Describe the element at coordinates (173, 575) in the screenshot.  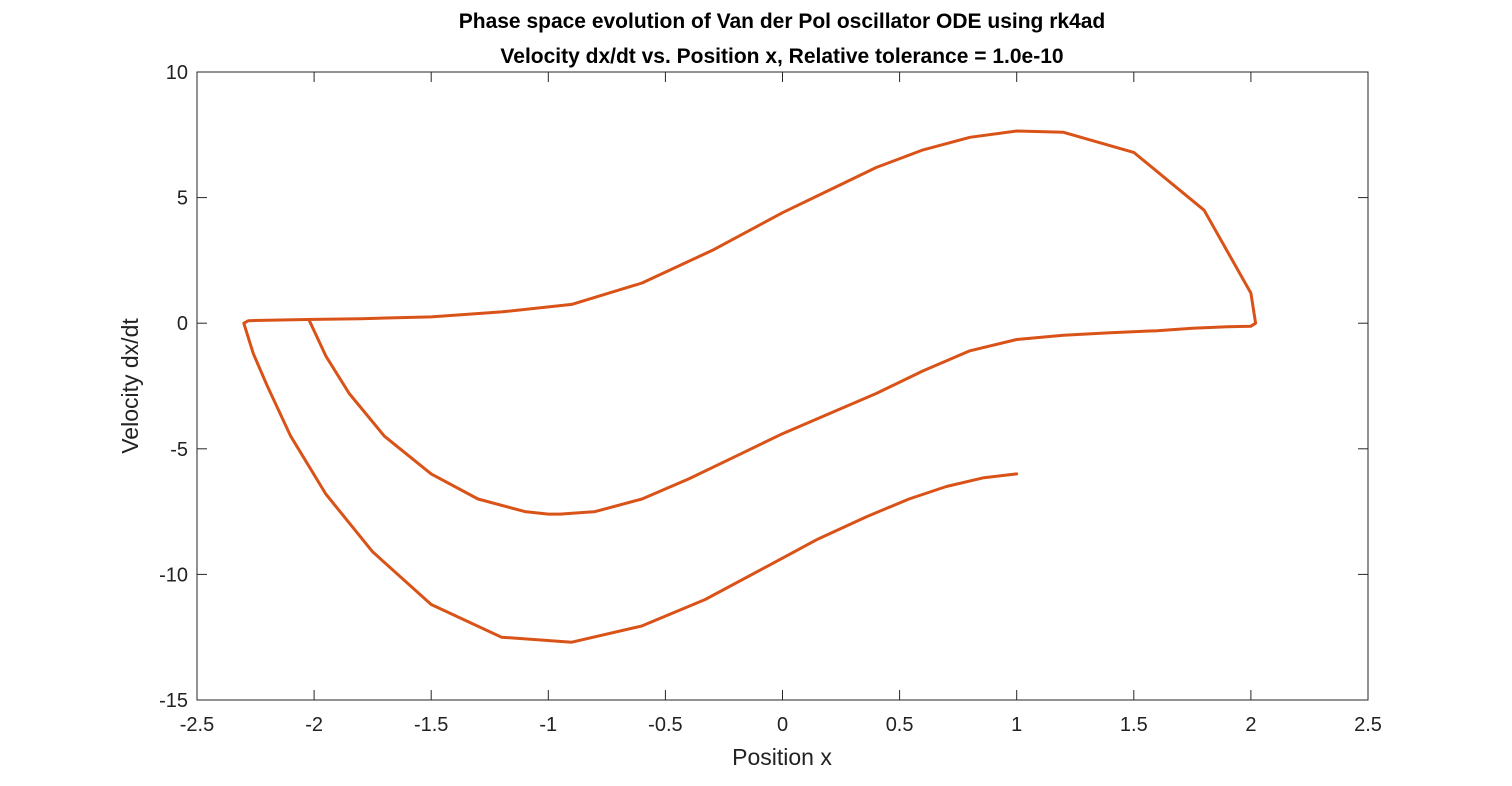
I see `y-tick-label: -10` at that location.